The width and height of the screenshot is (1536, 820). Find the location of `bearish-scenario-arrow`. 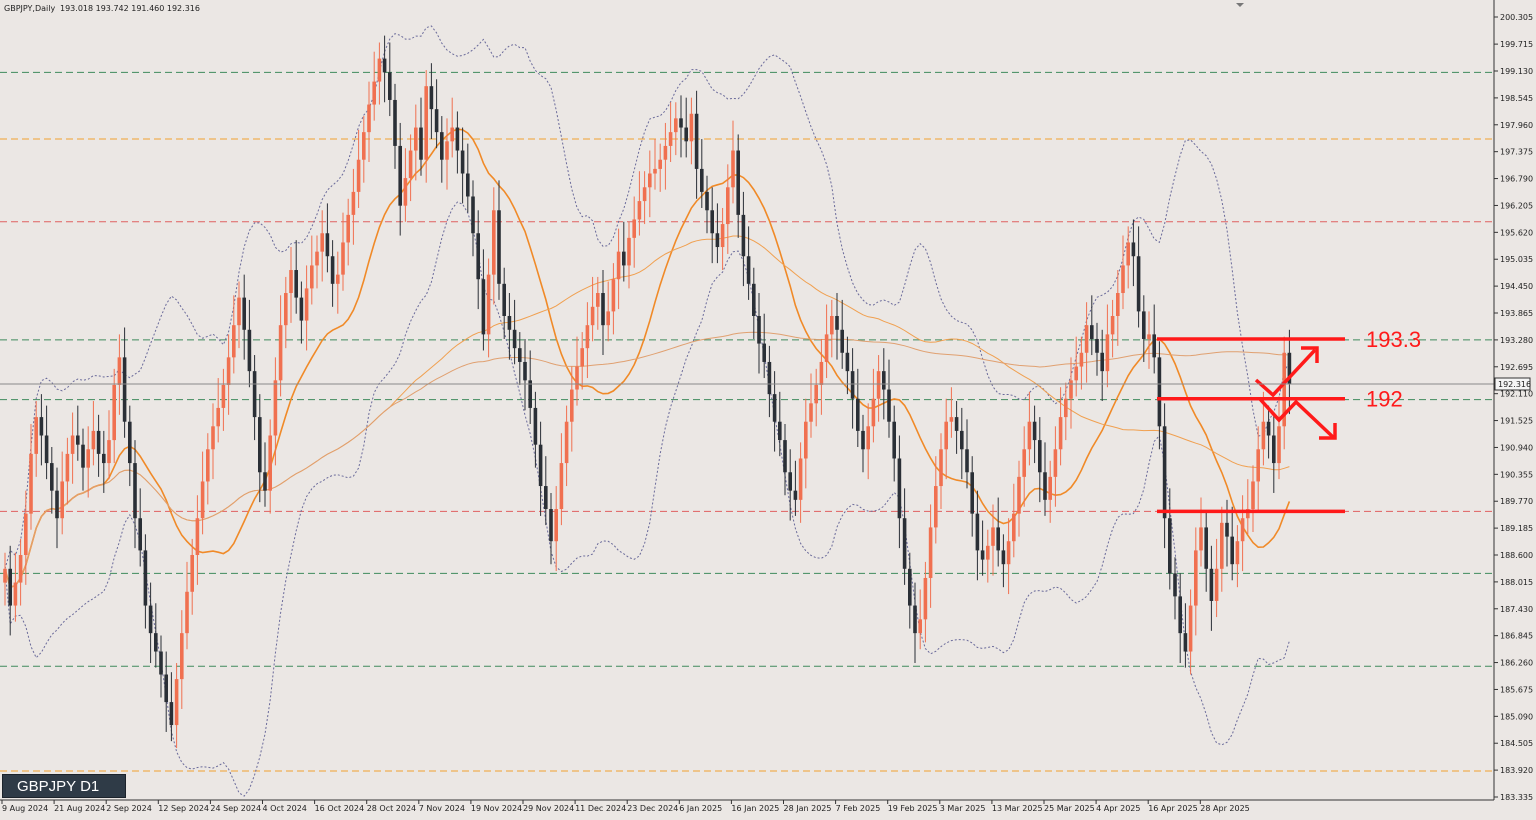

bearish-scenario-arrow is located at coordinates (1296, 417).